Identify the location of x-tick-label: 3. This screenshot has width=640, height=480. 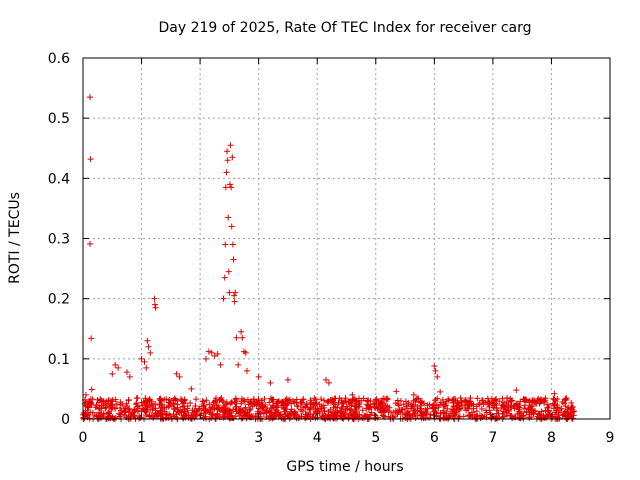
(258, 438).